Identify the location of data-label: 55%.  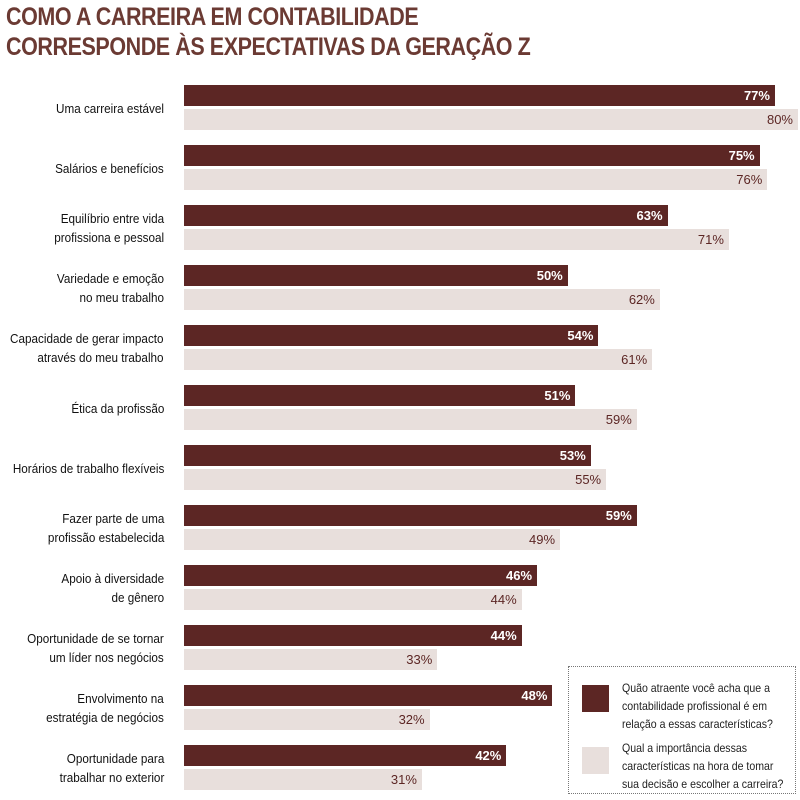
(588, 479).